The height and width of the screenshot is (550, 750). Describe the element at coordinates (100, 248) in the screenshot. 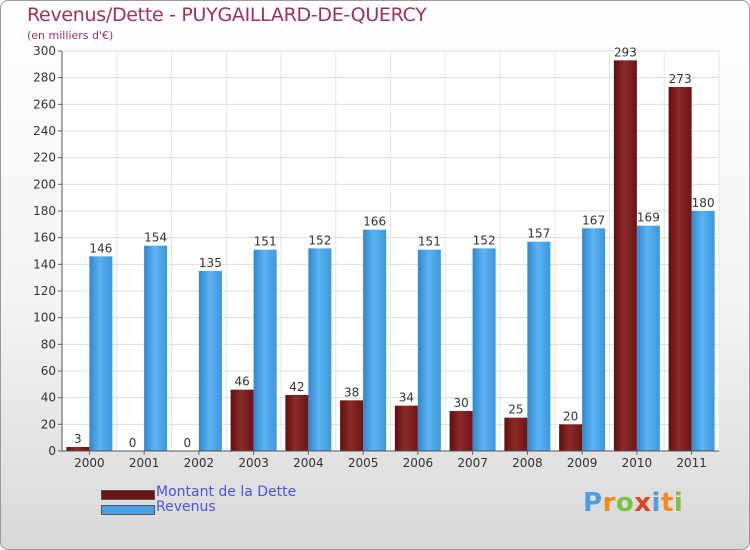

I see `data-label: 146` at that location.